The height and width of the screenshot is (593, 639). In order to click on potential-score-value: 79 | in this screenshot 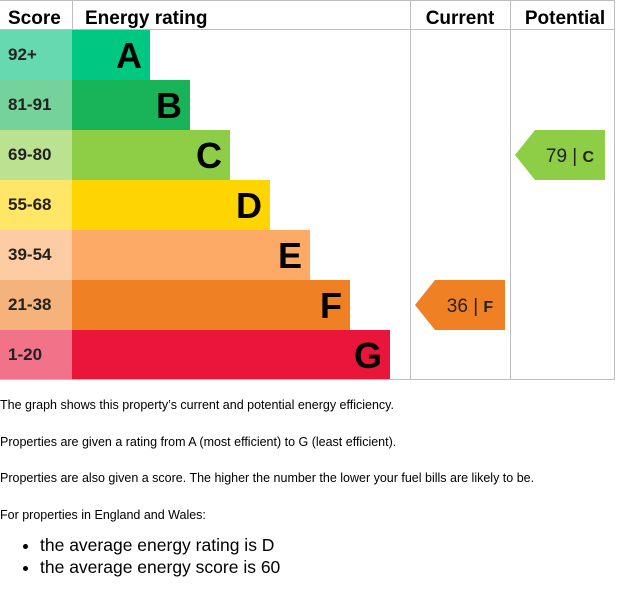, I will do `click(564, 156)`.